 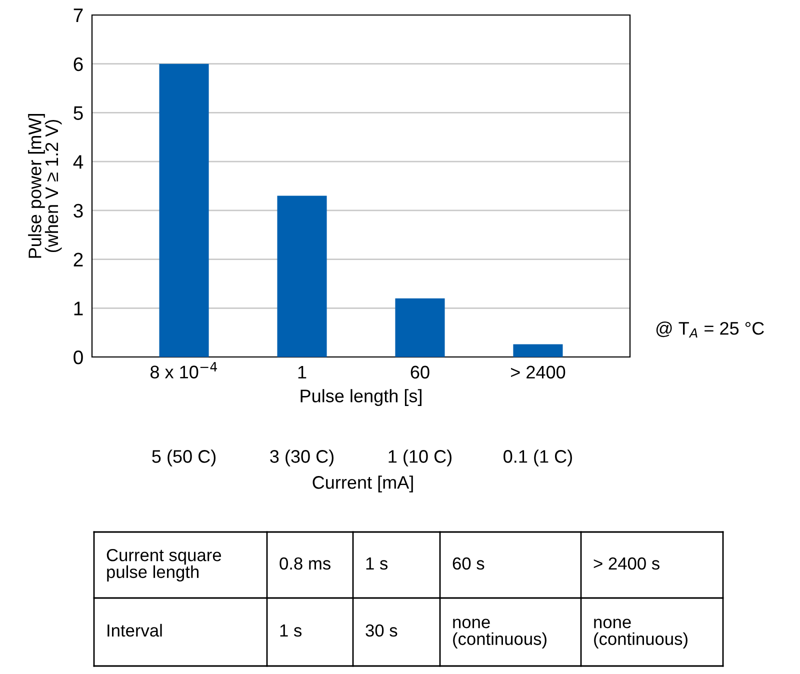 I want to click on y-tick-label: 1, so click(x=78, y=309).